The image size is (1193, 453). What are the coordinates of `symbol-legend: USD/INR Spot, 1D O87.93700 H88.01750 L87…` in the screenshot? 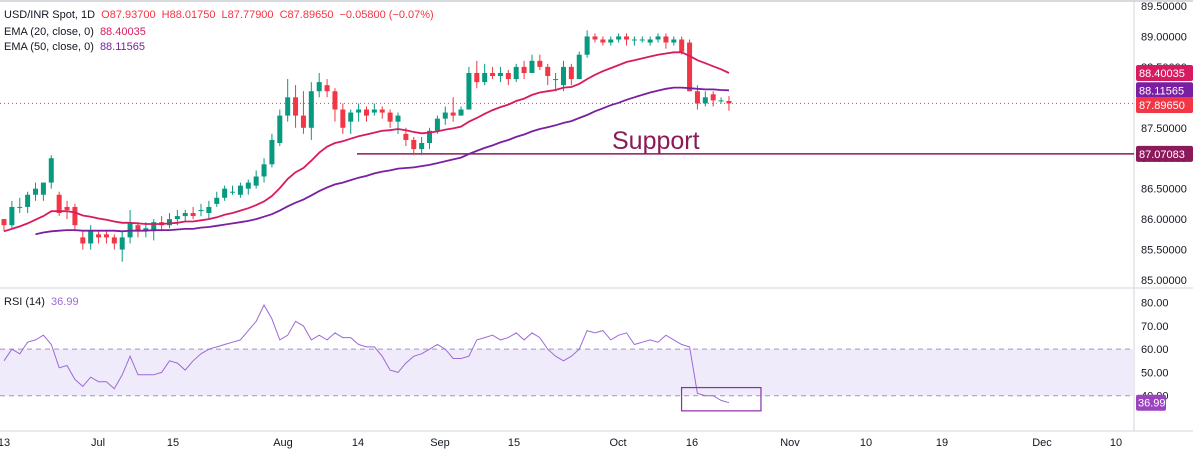 It's located at (220, 15).